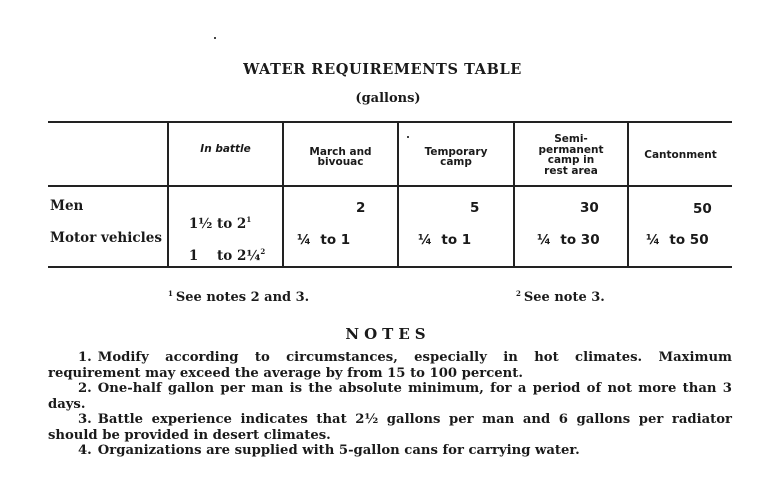  Describe the element at coordinates (263, 251) in the screenshot. I see `footnote-marker: 2` at that location.